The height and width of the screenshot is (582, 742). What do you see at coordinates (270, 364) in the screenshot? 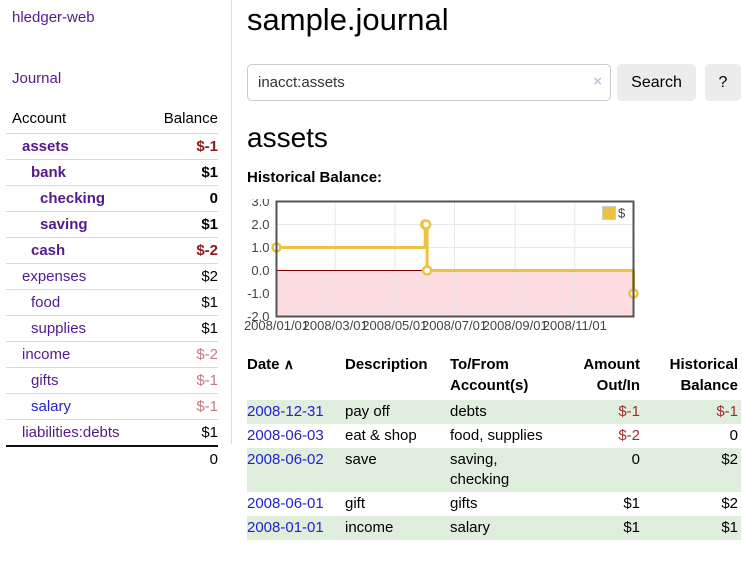
I see `date-column-header: Date ∧` at bounding box center [270, 364].